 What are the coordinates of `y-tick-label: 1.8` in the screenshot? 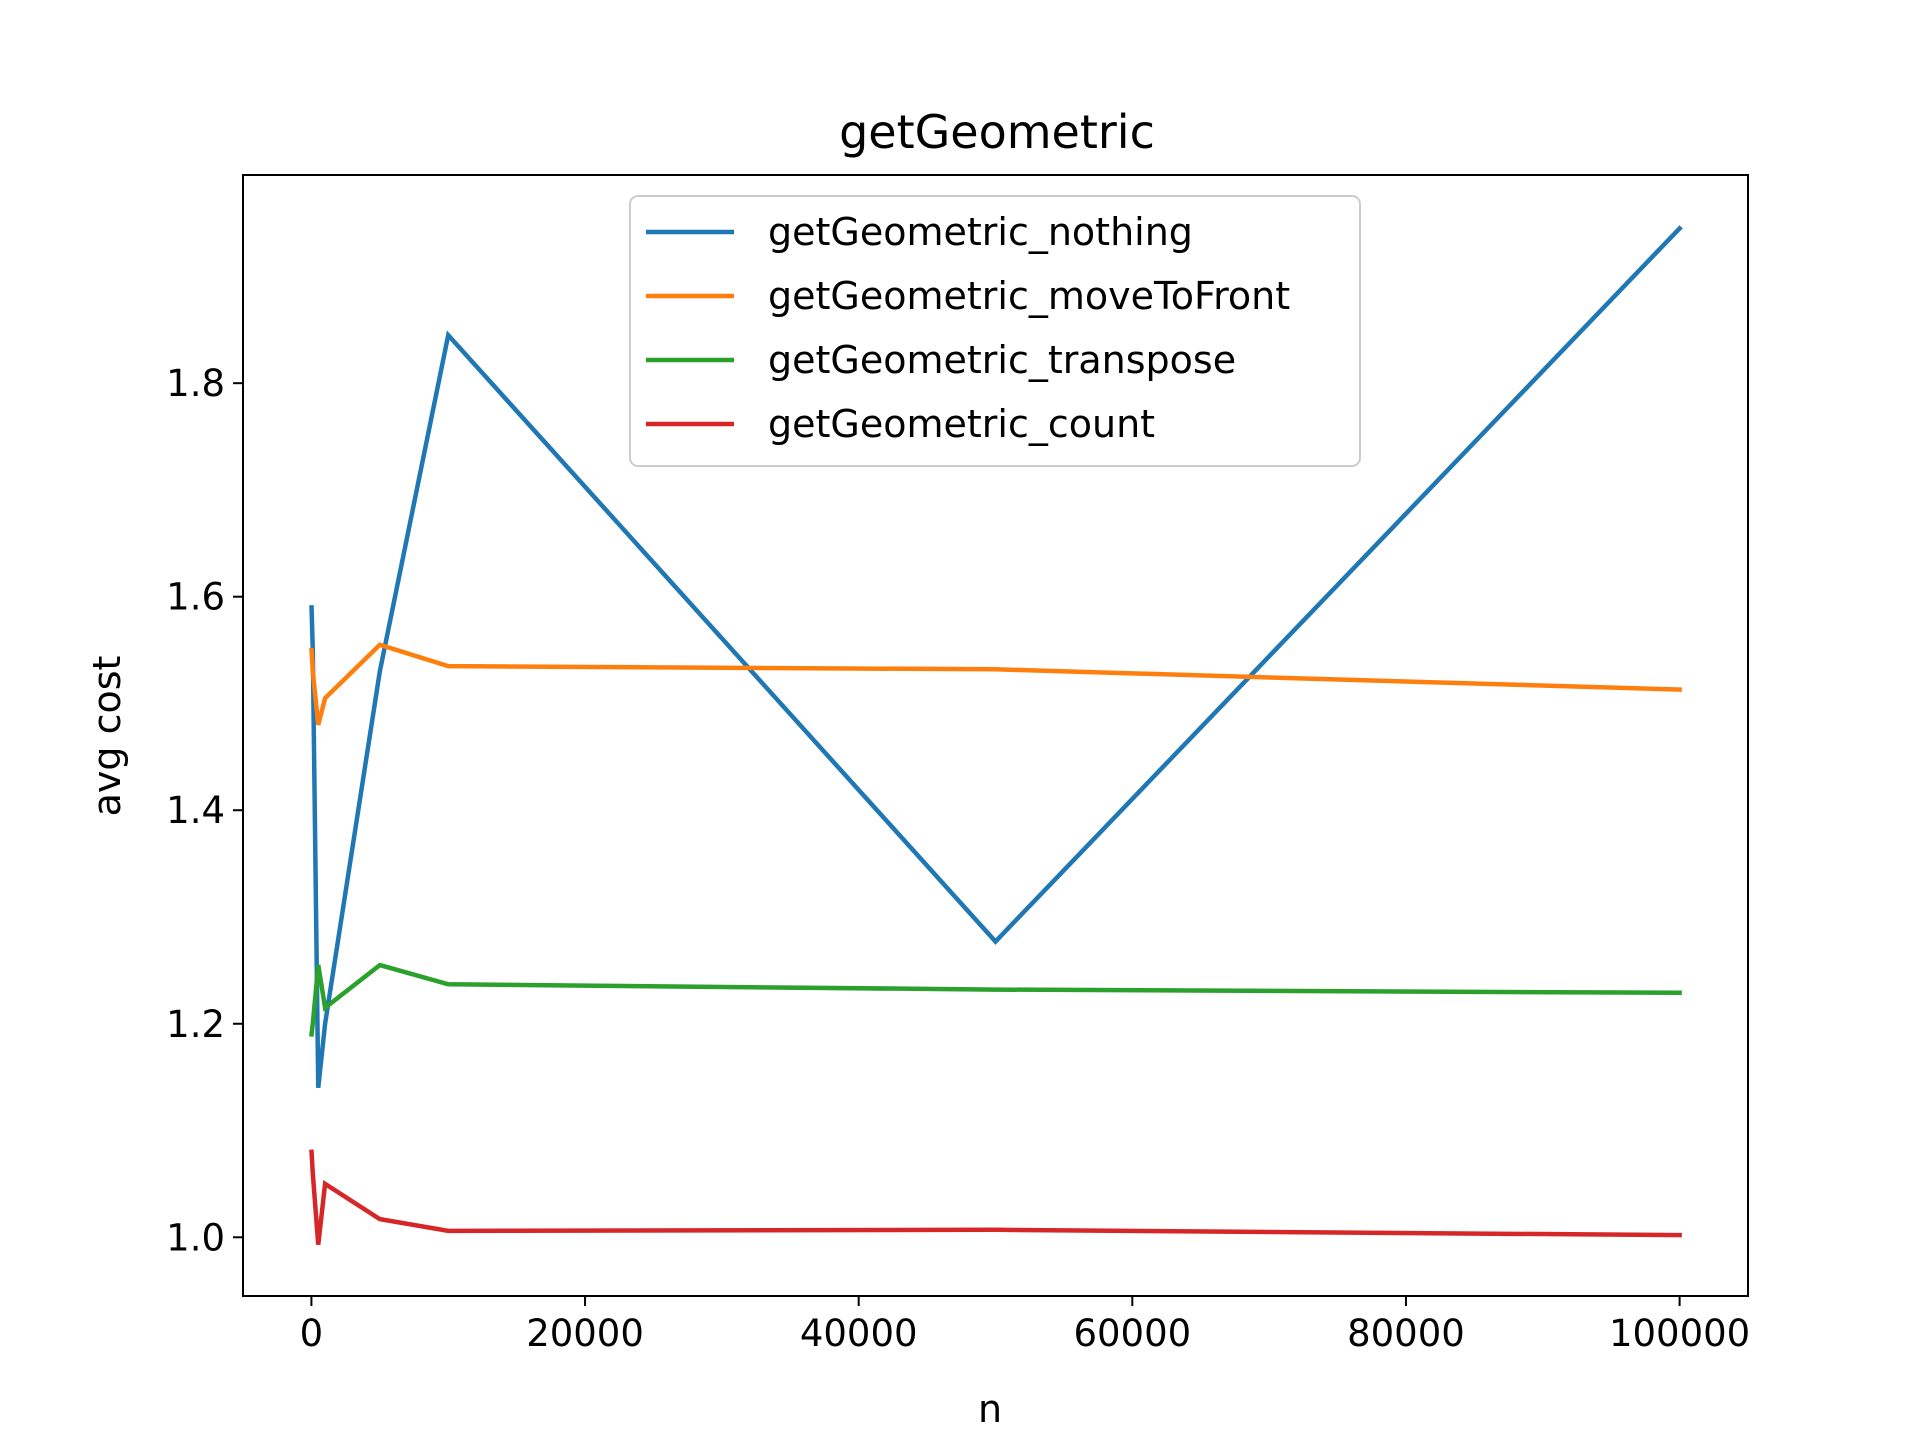 It's located at (195, 383).